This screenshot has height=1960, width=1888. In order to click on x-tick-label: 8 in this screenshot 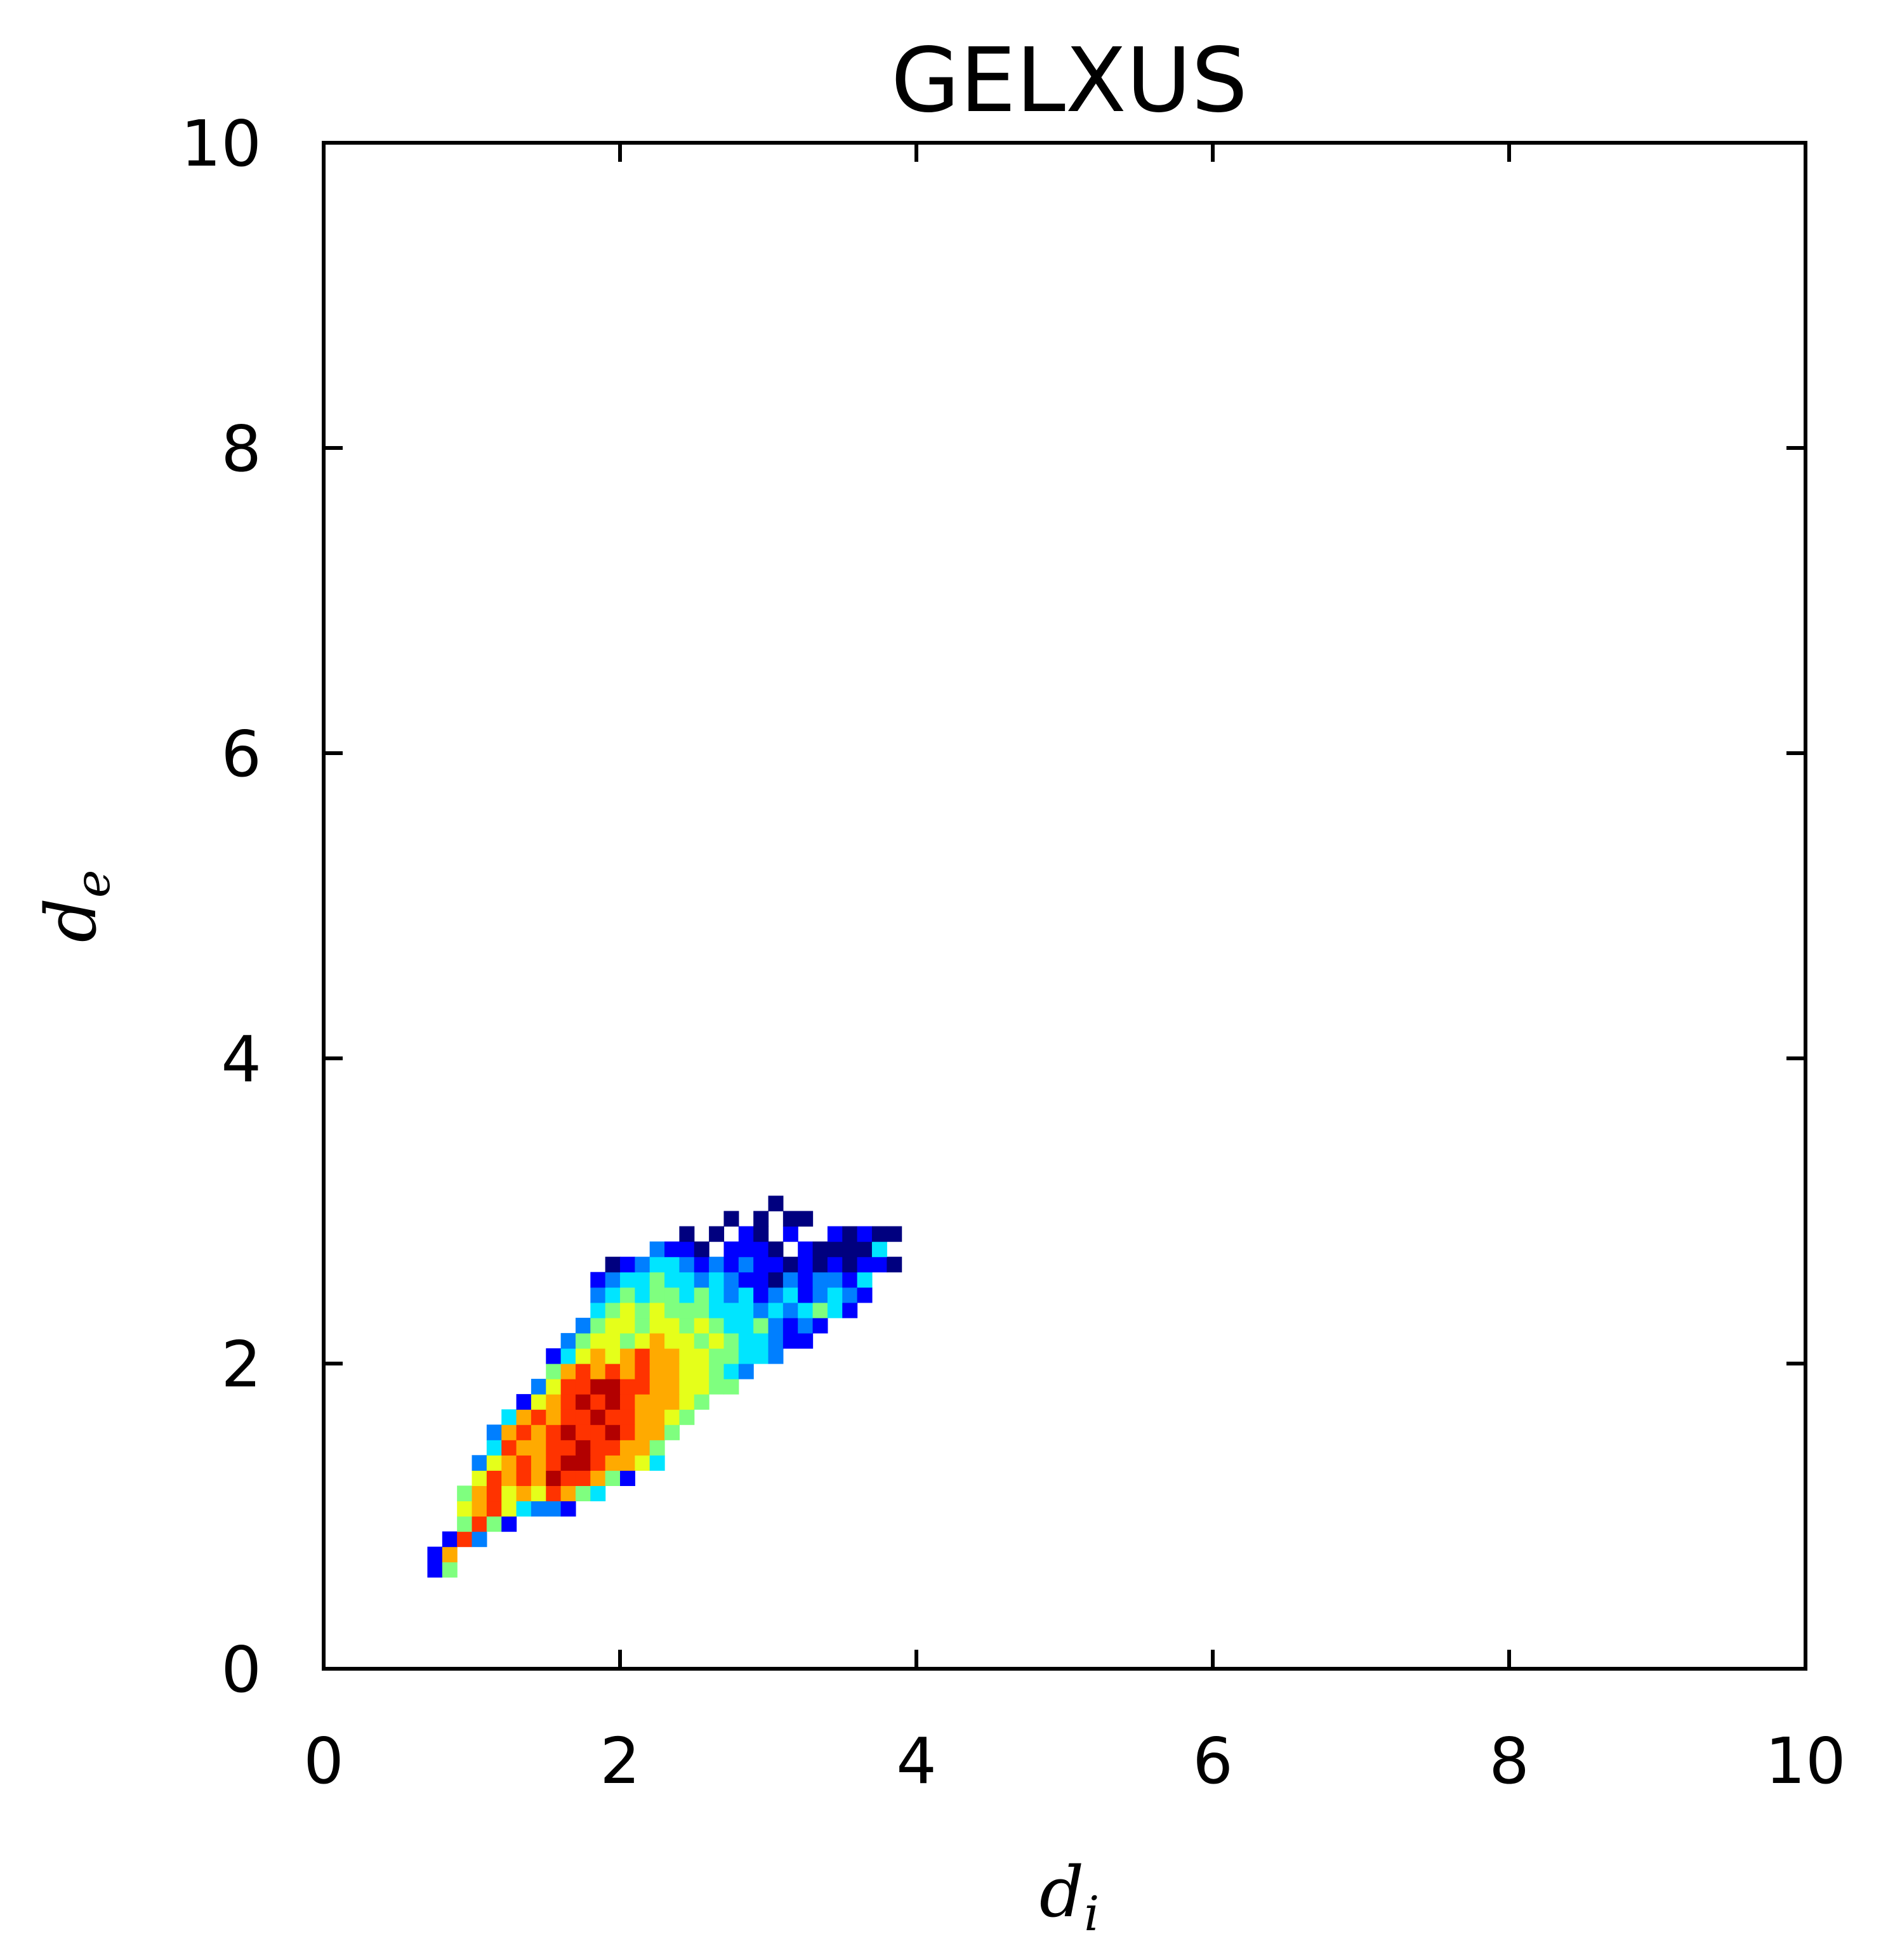, I will do `click(1509, 1761)`.